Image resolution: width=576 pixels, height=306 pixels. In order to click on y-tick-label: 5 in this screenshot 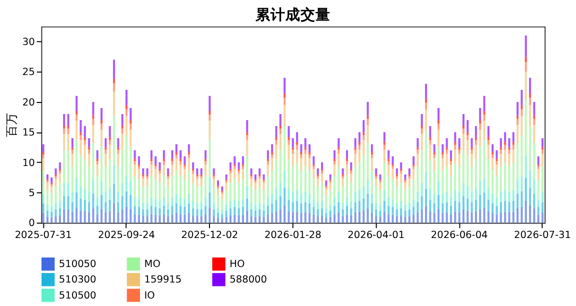, I will do `click(31, 193)`.